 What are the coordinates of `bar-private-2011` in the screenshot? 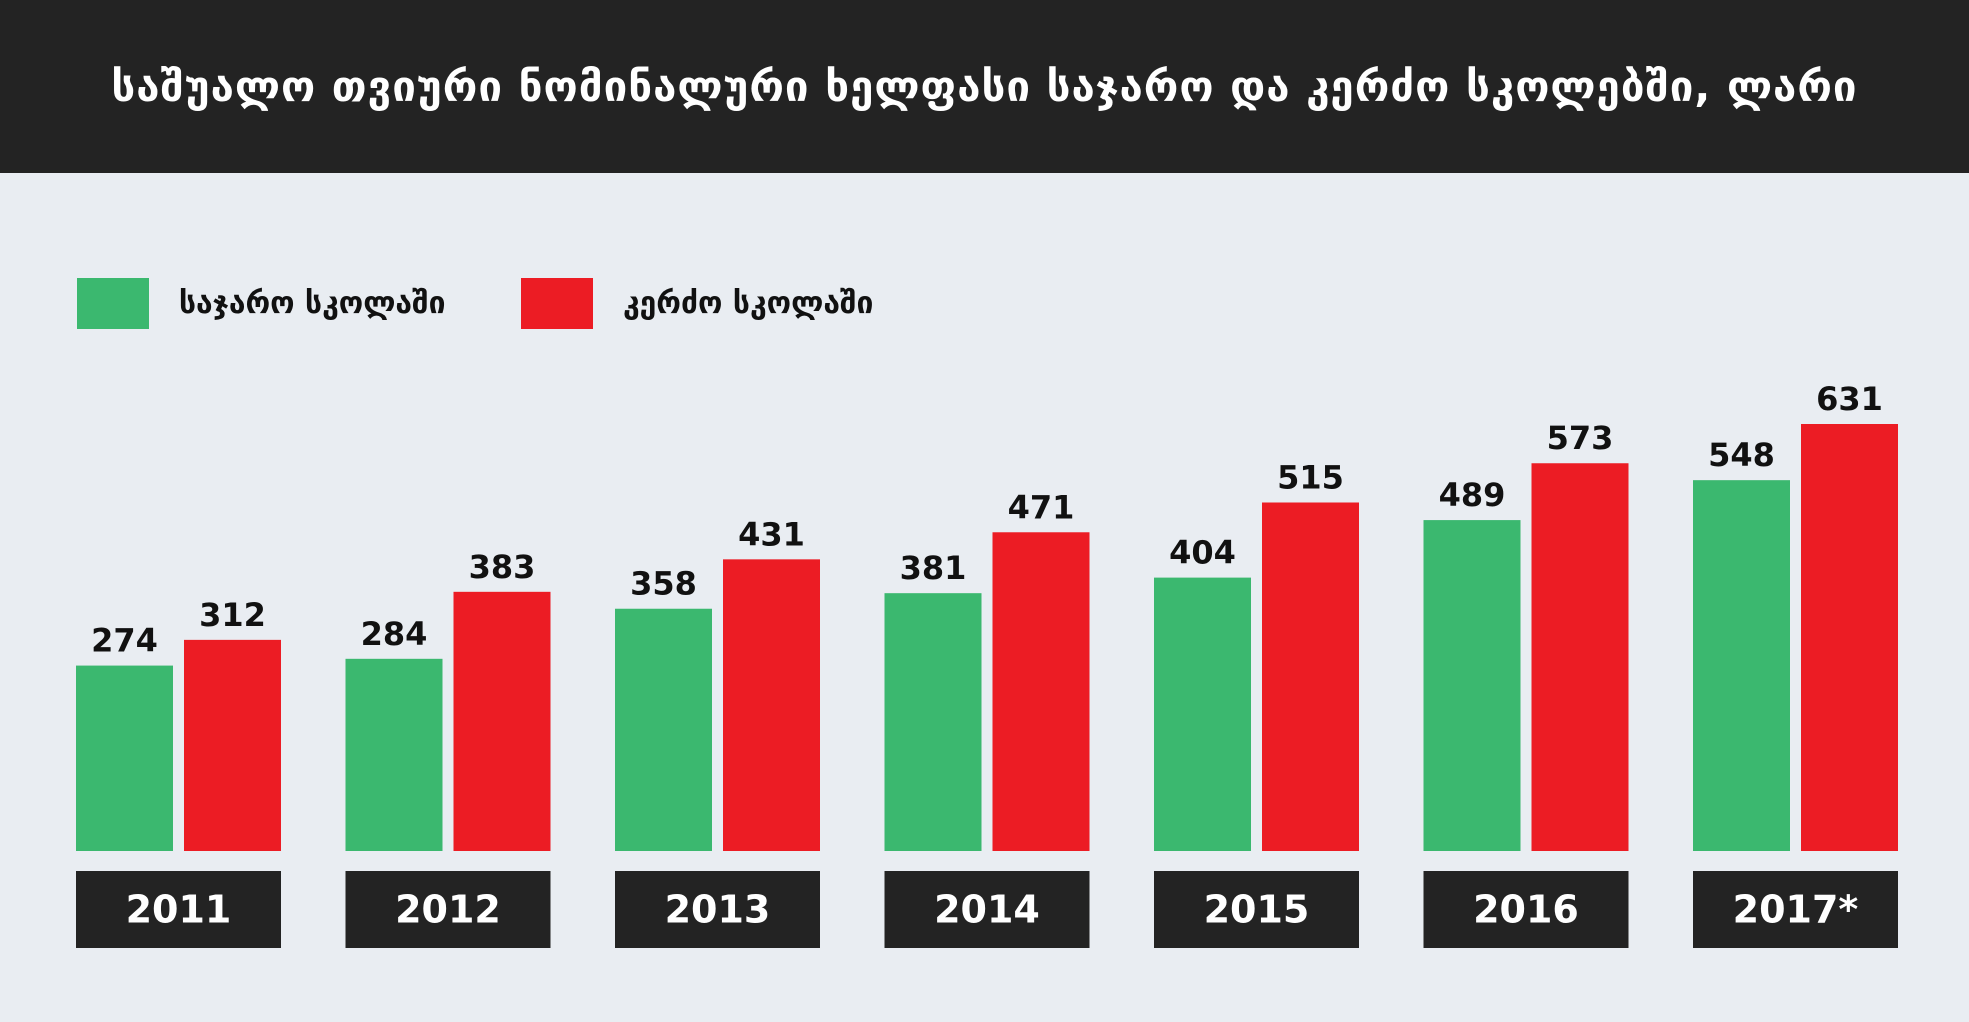 It's located at (232, 745).